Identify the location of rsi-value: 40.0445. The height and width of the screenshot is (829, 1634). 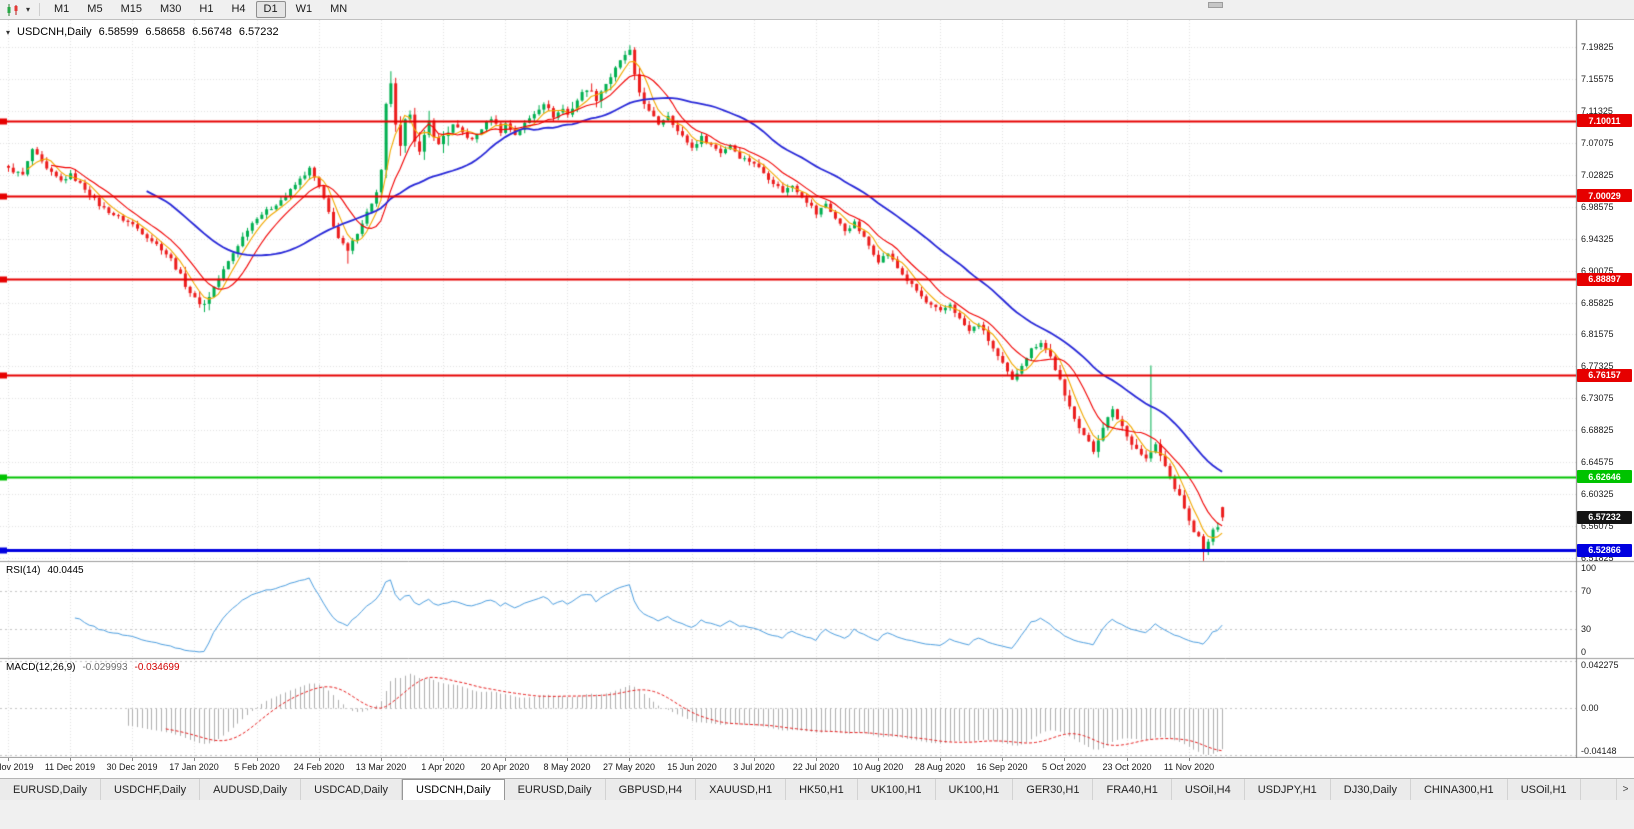
(65, 570).